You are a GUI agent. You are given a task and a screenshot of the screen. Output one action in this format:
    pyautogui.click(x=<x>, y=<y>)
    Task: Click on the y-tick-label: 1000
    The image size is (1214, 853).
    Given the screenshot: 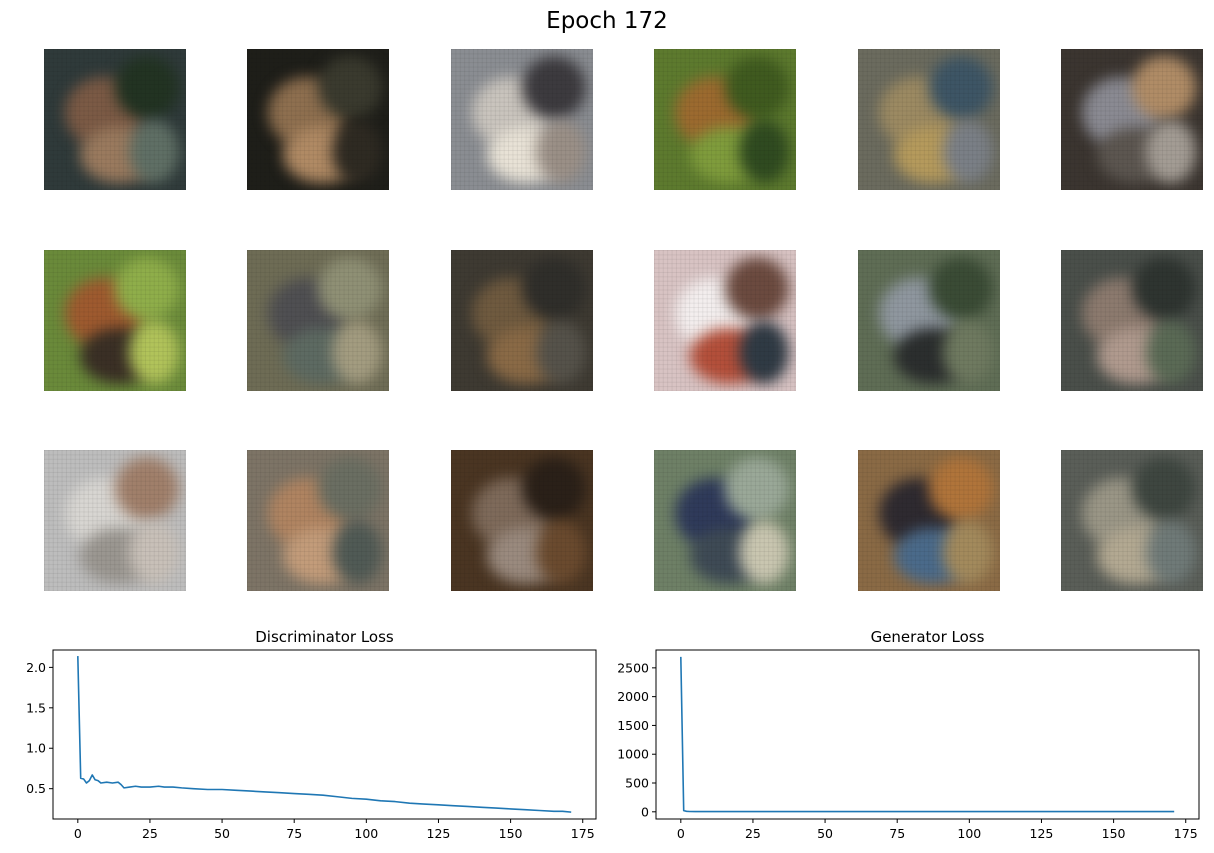 What is the action you would take?
    pyautogui.click(x=633, y=754)
    